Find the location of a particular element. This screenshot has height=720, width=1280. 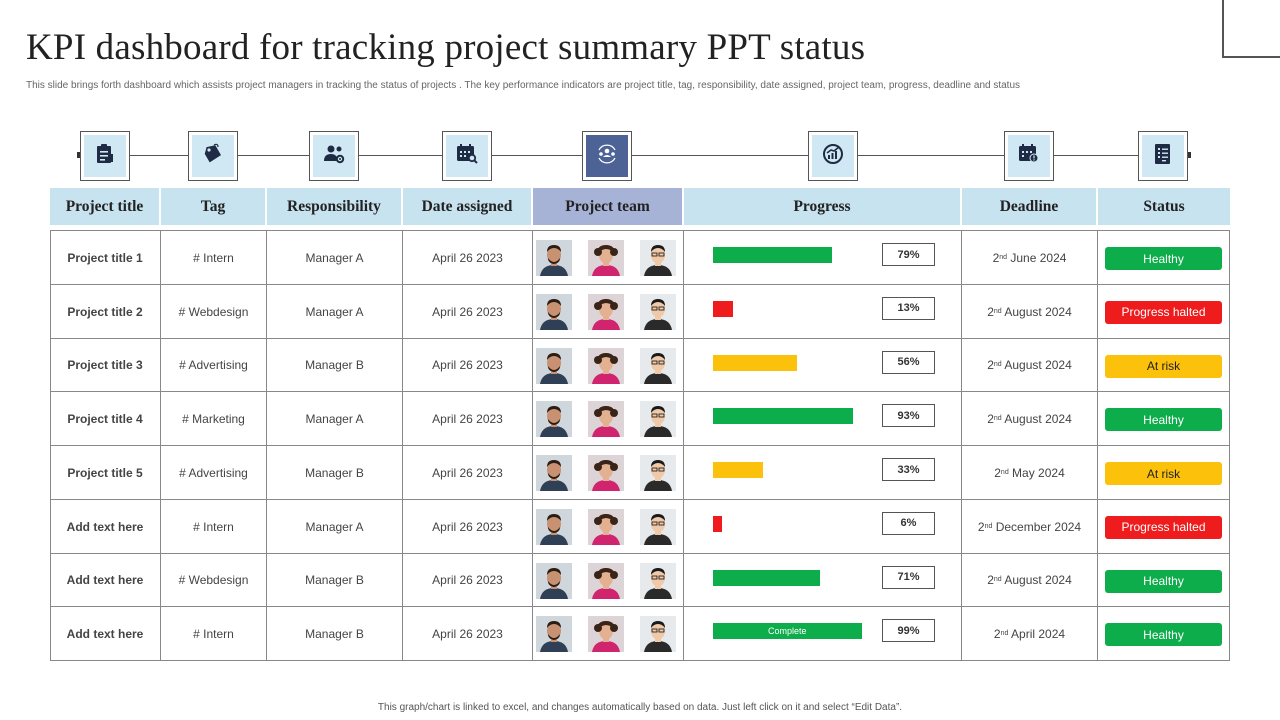

checklist-icon is located at coordinates (1163, 156).